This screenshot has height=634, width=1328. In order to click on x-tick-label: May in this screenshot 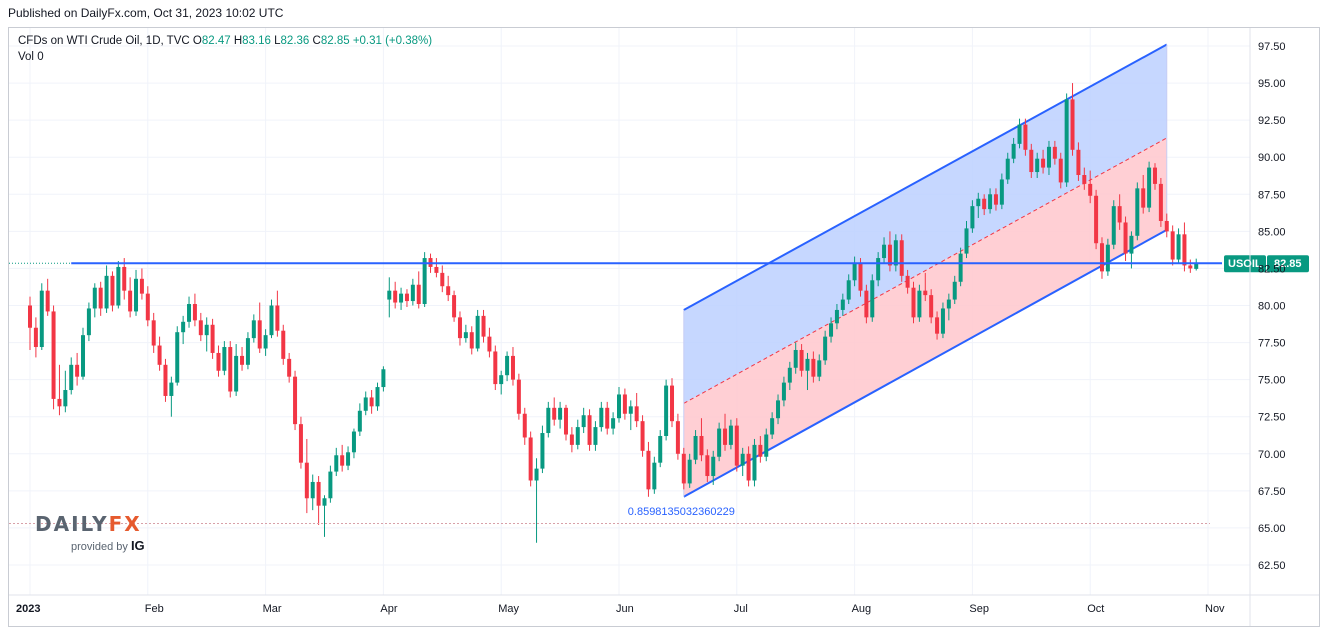, I will do `click(508, 609)`.